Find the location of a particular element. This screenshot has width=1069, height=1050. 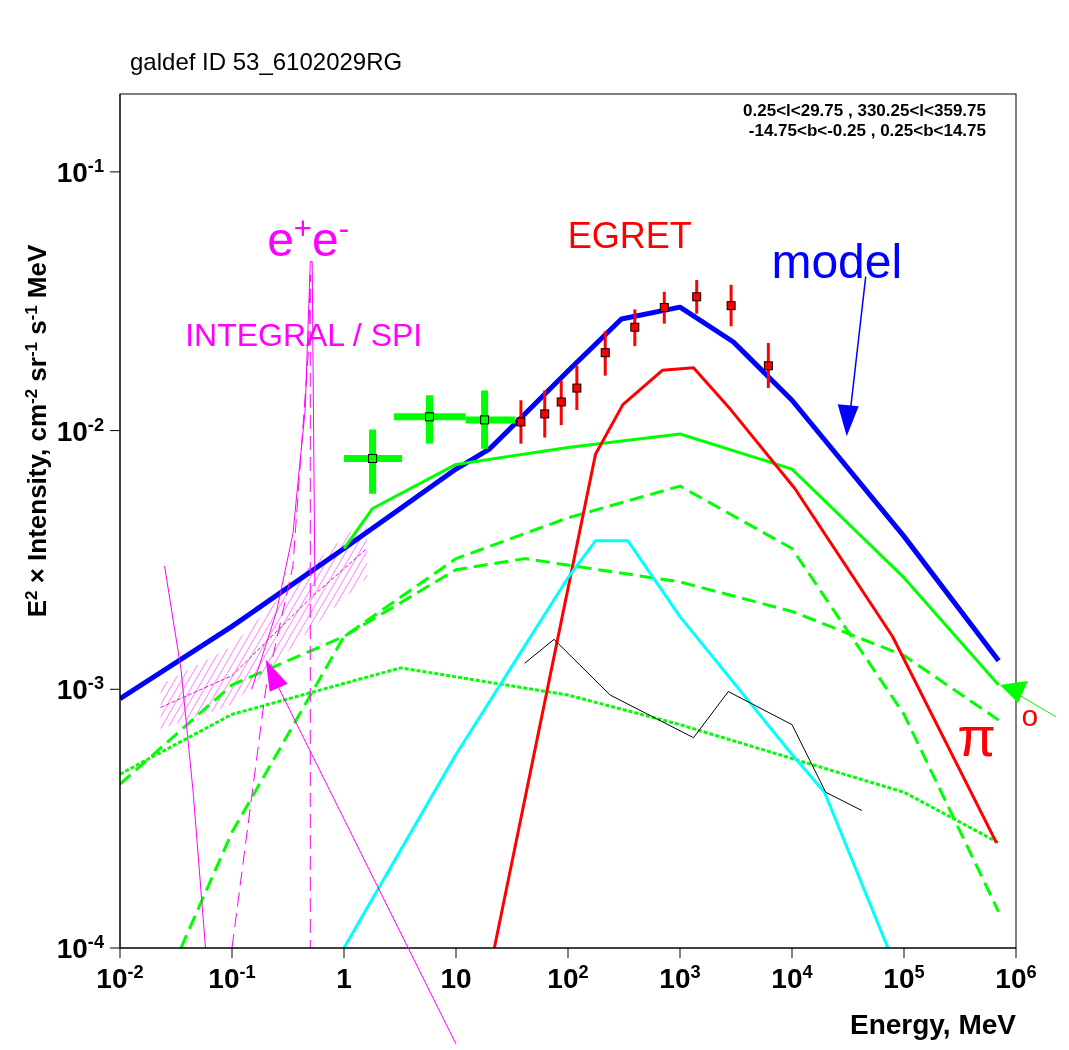

x-tick-label: 10$^{-2}$ is located at coordinates (120, 978).